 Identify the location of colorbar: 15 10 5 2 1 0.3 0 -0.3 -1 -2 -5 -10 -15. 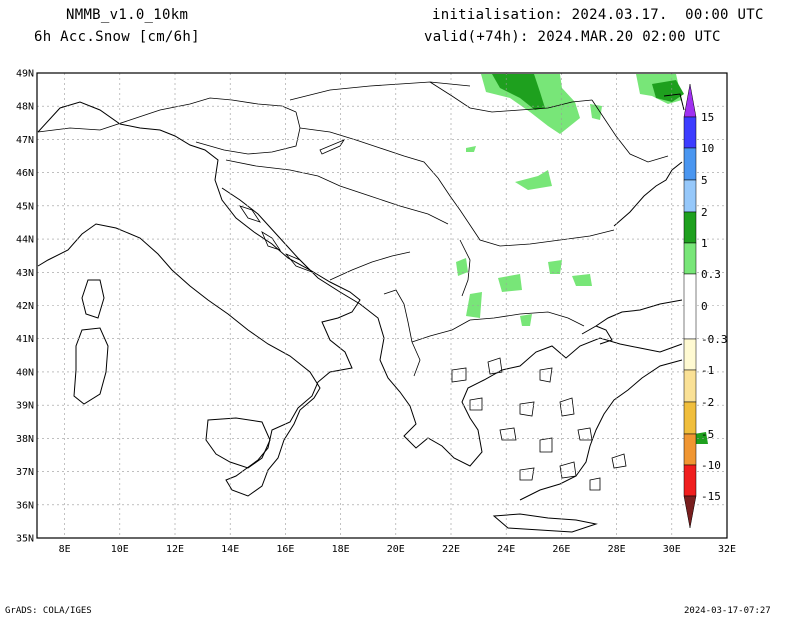
(705, 306).